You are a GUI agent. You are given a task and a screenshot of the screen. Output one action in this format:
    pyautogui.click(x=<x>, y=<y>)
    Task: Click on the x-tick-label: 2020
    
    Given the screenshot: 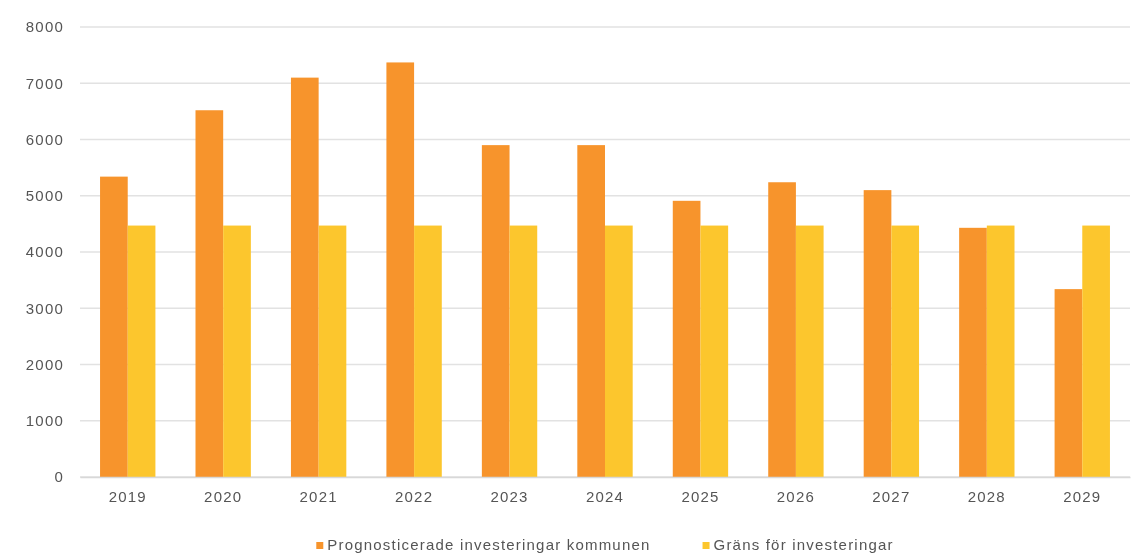 What is the action you would take?
    pyautogui.click(x=223, y=496)
    